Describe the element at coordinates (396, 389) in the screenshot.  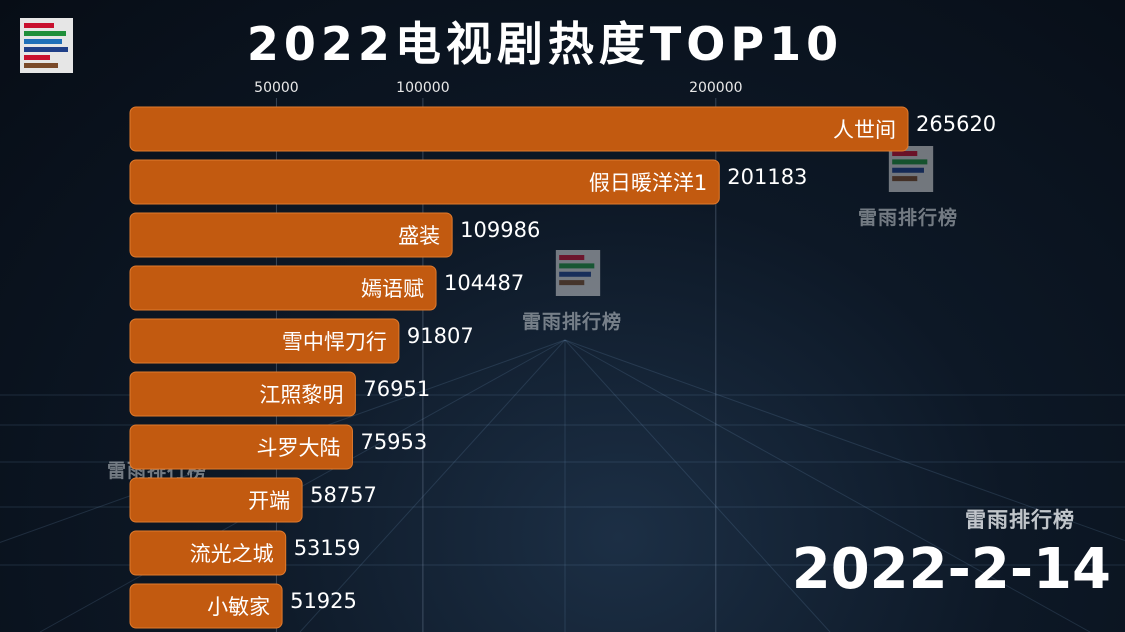
I see `bar-value-label: 76951` at that location.